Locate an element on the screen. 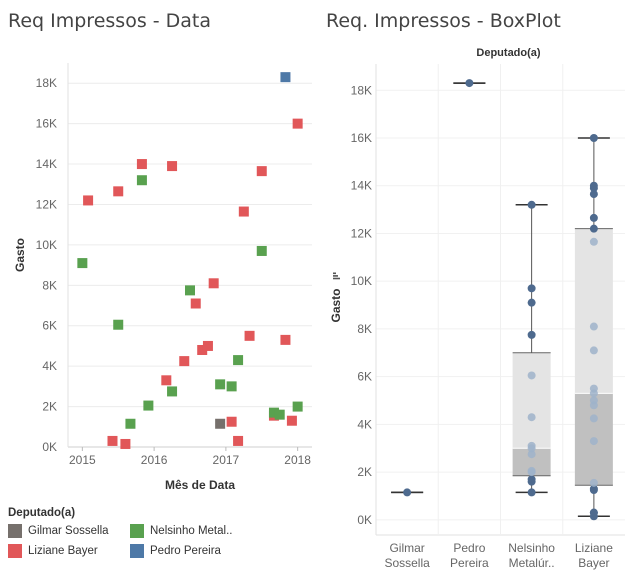  y-tick-label: 6K is located at coordinates (364, 377).